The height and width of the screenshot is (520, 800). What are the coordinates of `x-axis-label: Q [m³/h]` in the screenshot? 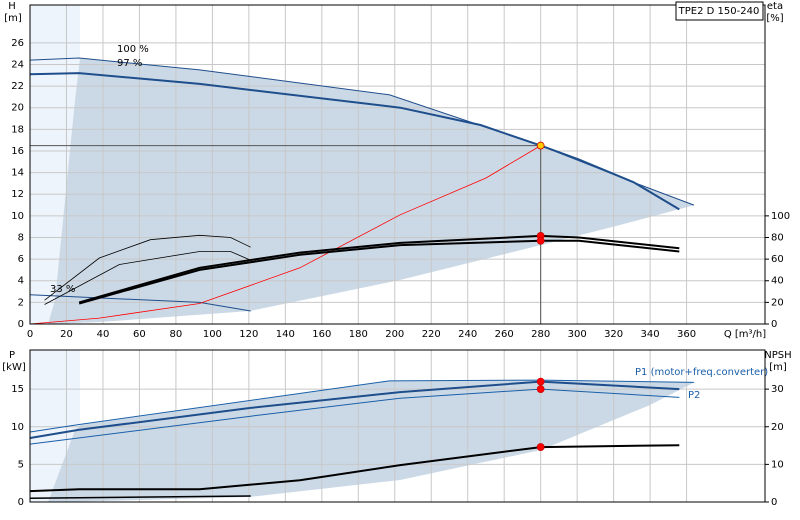 It's located at (745, 334).